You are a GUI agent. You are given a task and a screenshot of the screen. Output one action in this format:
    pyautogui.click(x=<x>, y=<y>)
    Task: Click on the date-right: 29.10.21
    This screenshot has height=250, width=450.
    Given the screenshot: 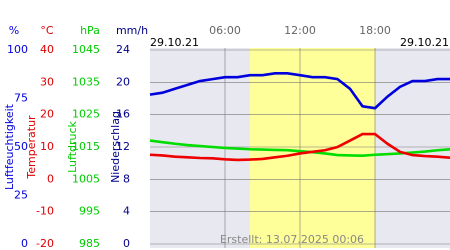 What is the action you would take?
    pyautogui.click(x=424, y=42)
    